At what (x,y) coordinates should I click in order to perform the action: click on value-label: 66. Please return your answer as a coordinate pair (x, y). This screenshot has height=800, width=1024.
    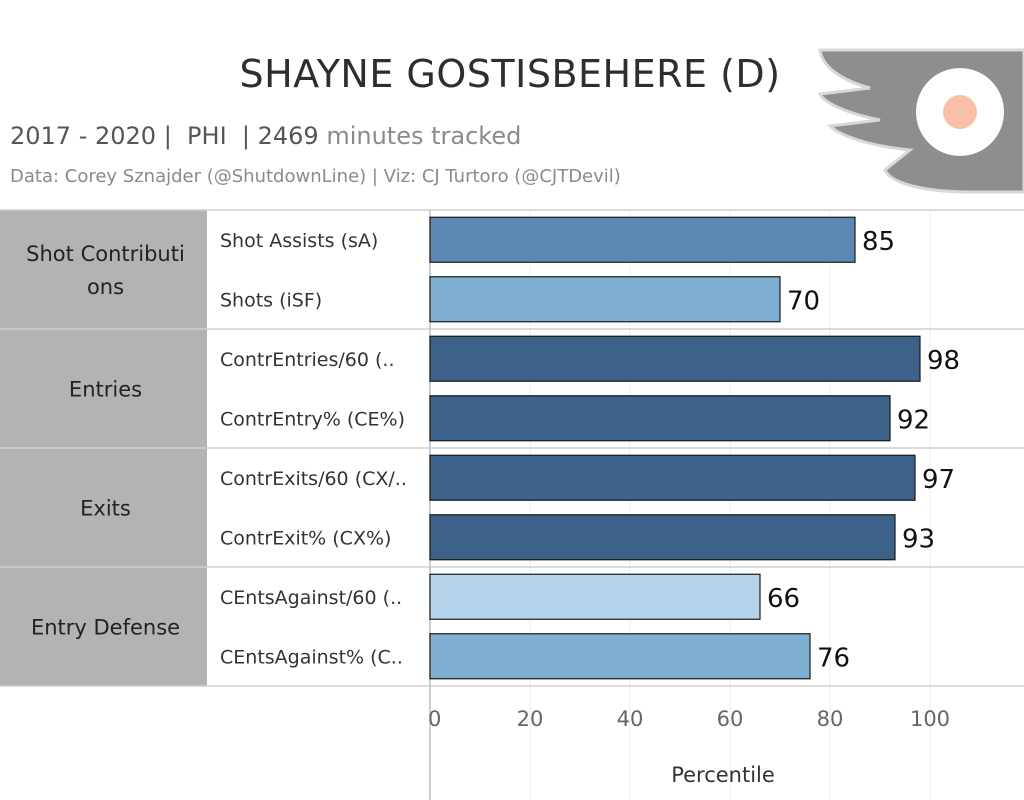
    Looking at the image, I should click on (783, 599).